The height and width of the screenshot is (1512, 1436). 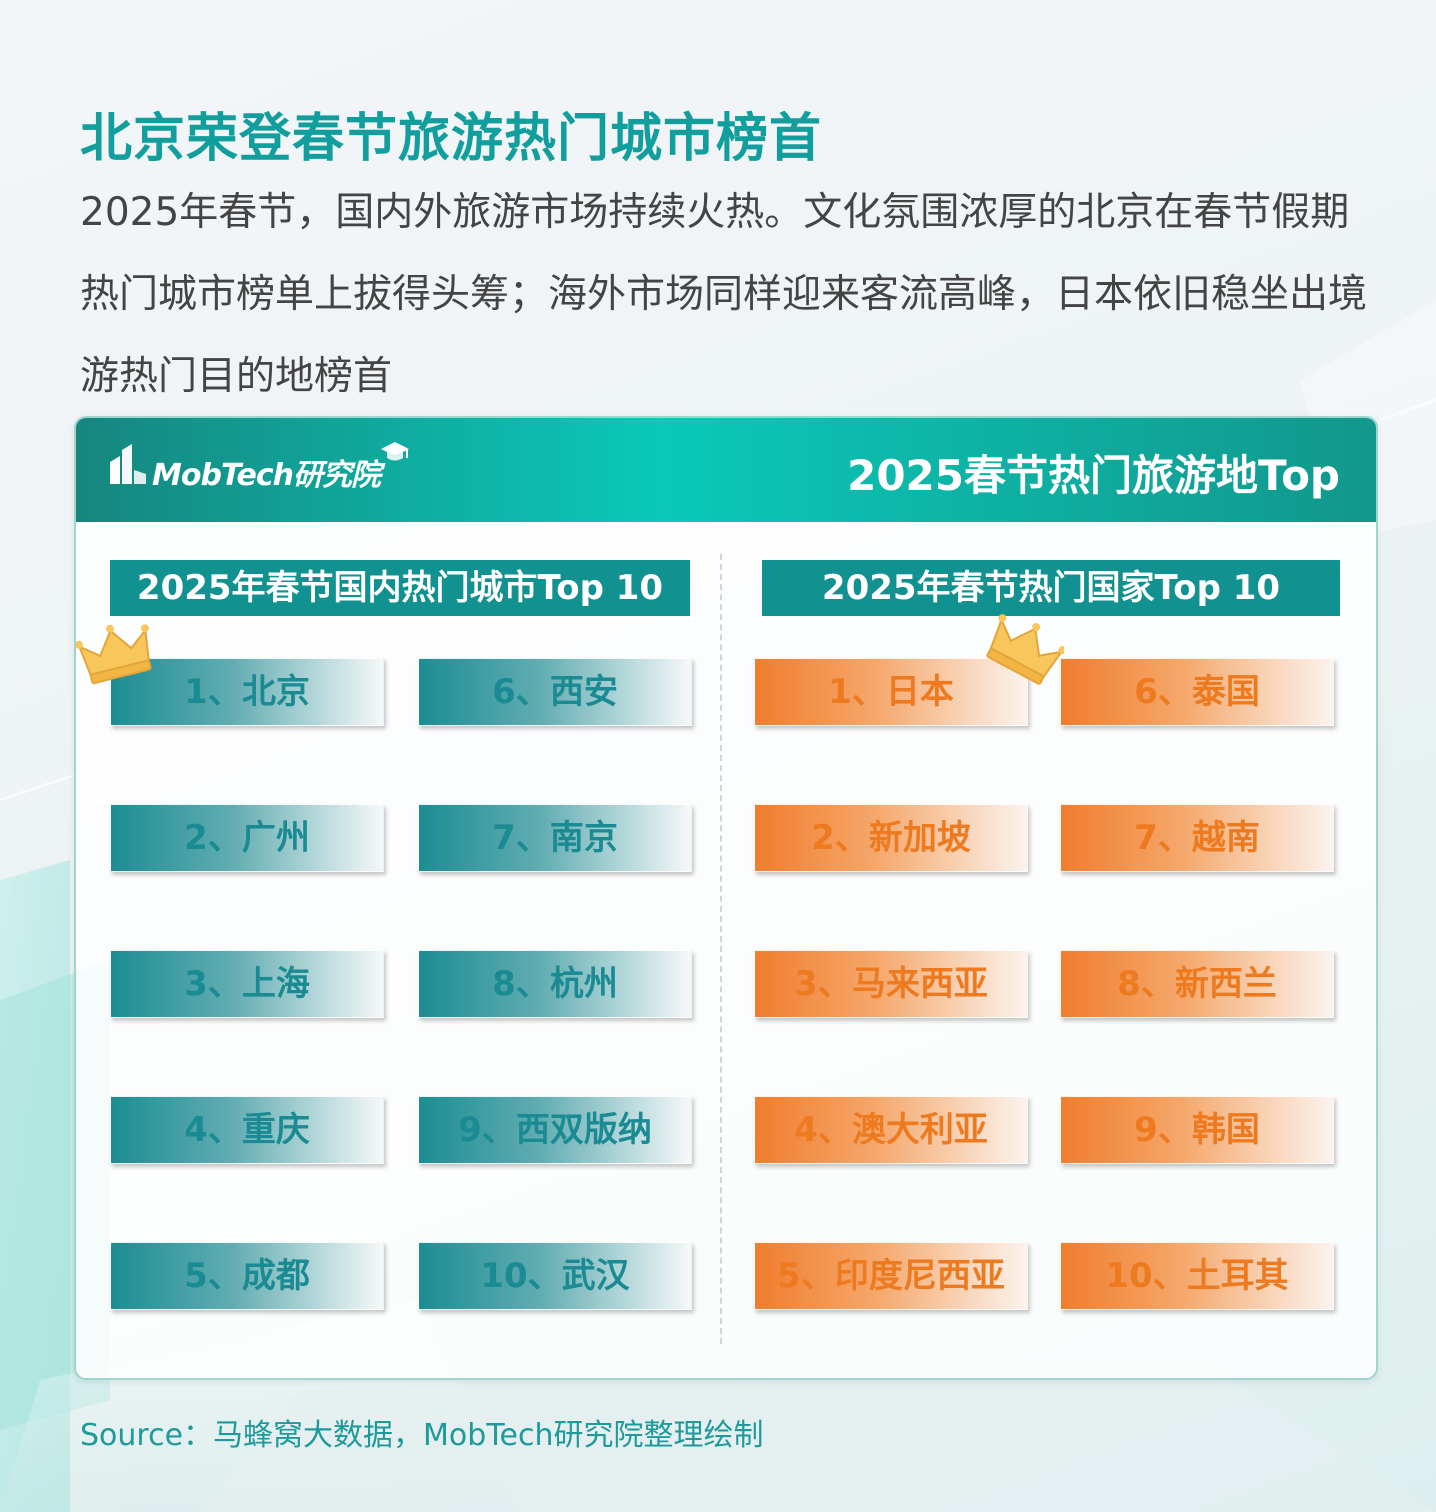 I want to click on international-rank-7: 7、越南, so click(x=1197, y=838).